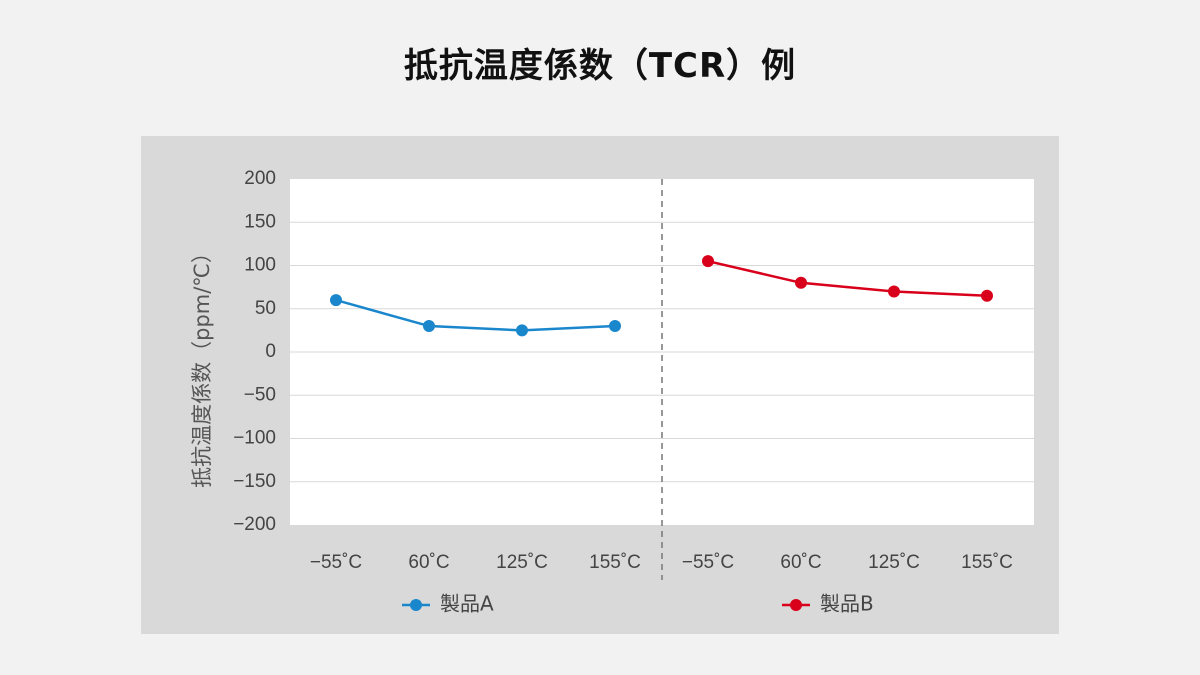 Image resolution: width=1200 pixels, height=675 pixels. I want to click on series-line-b, so click(847, 278).